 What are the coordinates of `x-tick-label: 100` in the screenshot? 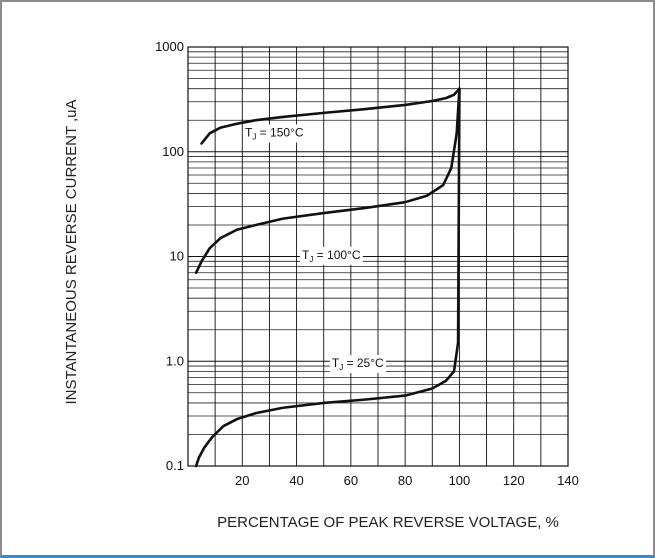 It's located at (460, 480).